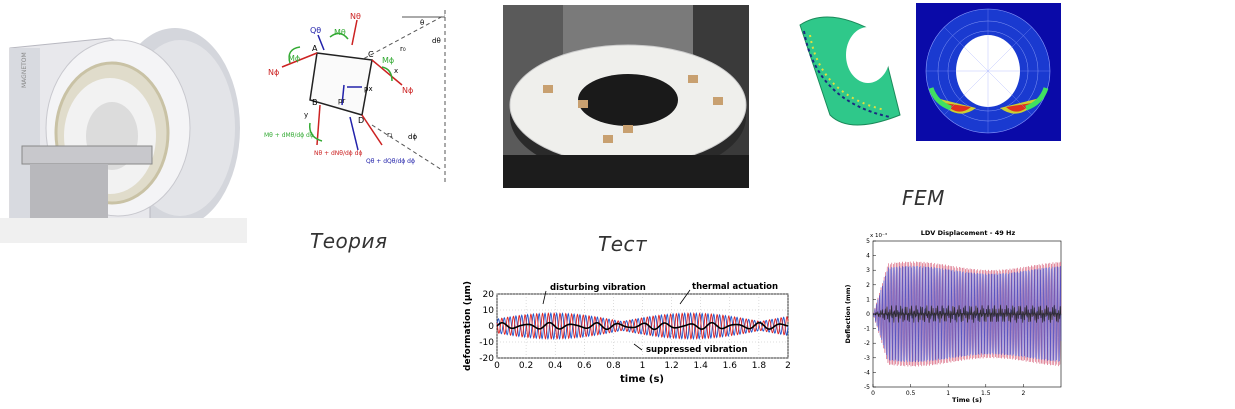 This screenshot has width=1235, height=409. What do you see at coordinates (422, 23) in the screenshot?
I see `label-theta: θ` at bounding box center [422, 23].